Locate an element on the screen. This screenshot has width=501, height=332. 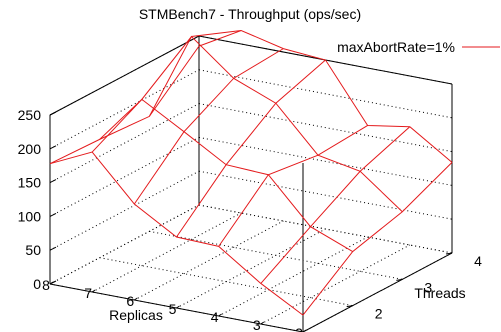
chart-title: STMBench7 - Throughput (ops/sec) is located at coordinates (250, 14).